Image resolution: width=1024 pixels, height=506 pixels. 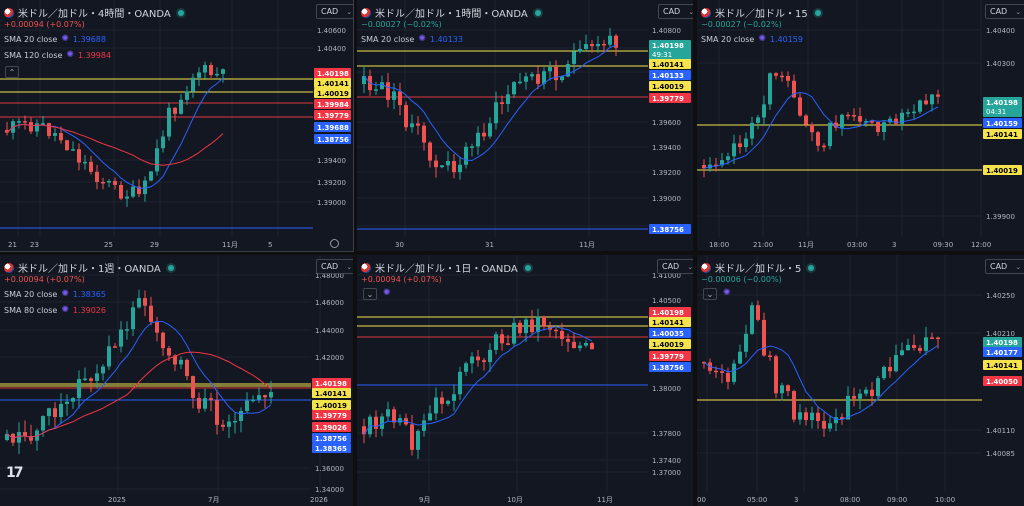 What do you see at coordinates (57, 55) in the screenshot?
I see `indicator-sma120: SMA 120 close ✺ 1.39984` at bounding box center [57, 55].